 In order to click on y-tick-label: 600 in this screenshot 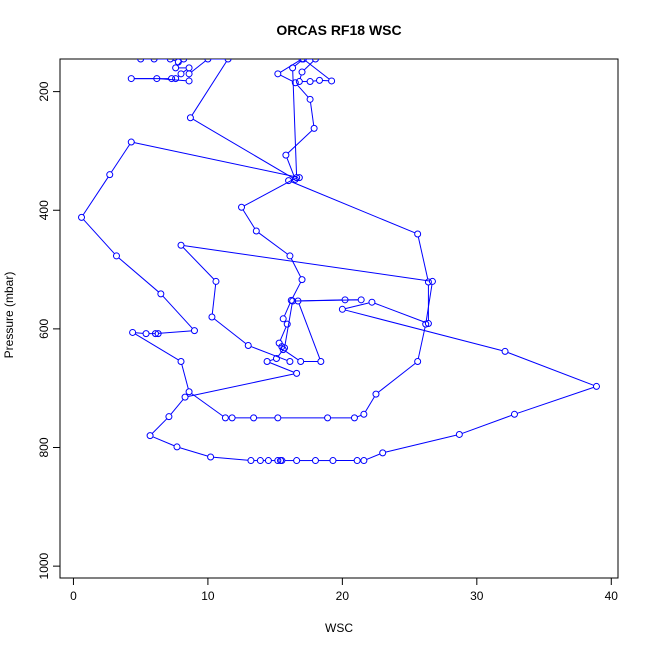, I will do `click(44, 329)`.